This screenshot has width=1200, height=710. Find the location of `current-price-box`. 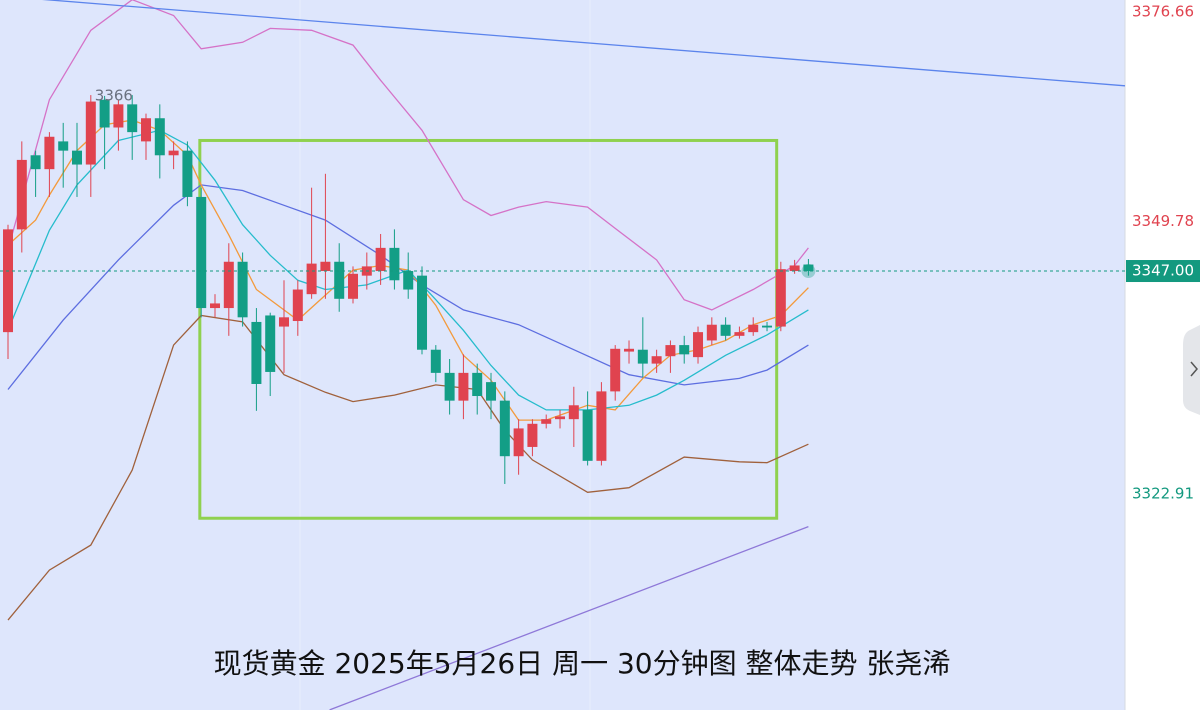

current-price-box is located at coordinates (1163, 271).